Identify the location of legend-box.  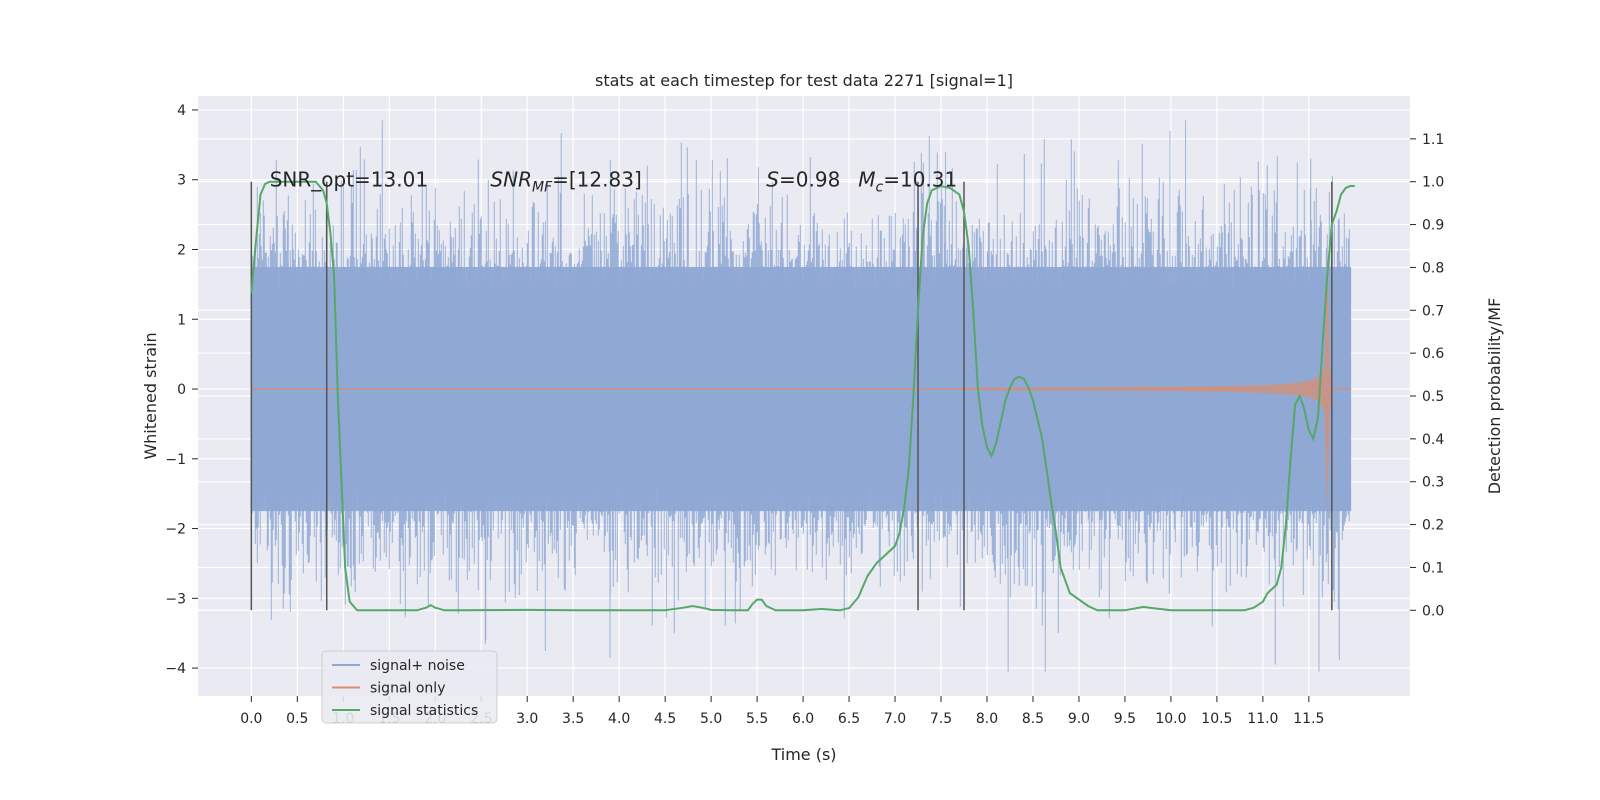
(409, 687).